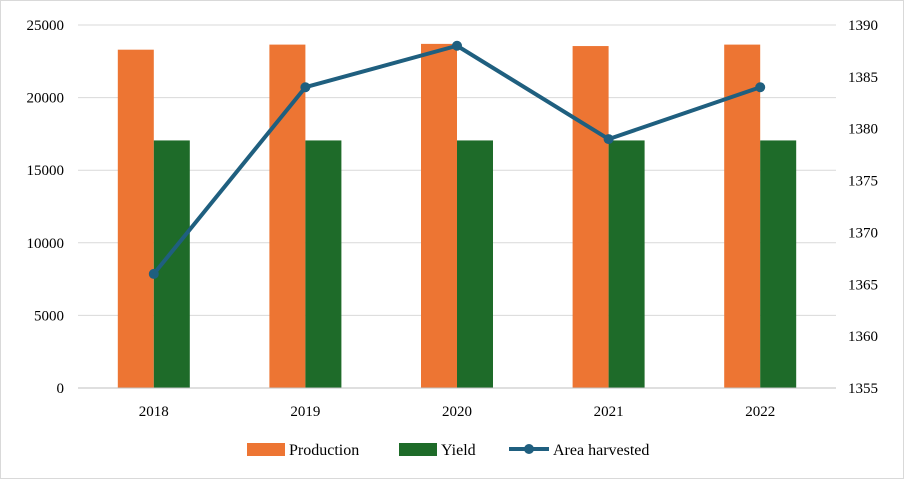  Describe the element at coordinates (601, 450) in the screenshot. I see `legend-label-area-harvested: Area harvested` at that location.